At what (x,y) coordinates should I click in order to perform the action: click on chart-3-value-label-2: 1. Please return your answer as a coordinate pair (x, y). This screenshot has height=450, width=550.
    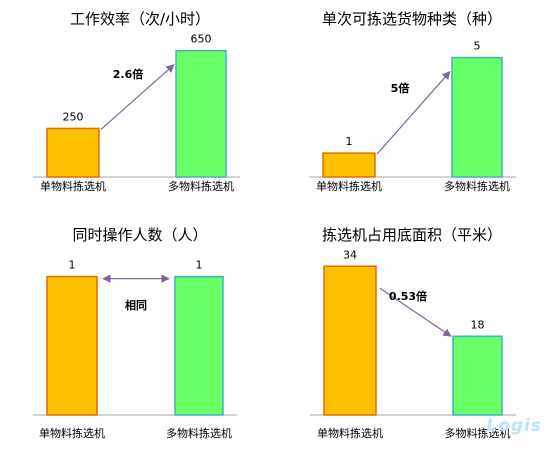
    Looking at the image, I should click on (199, 265).